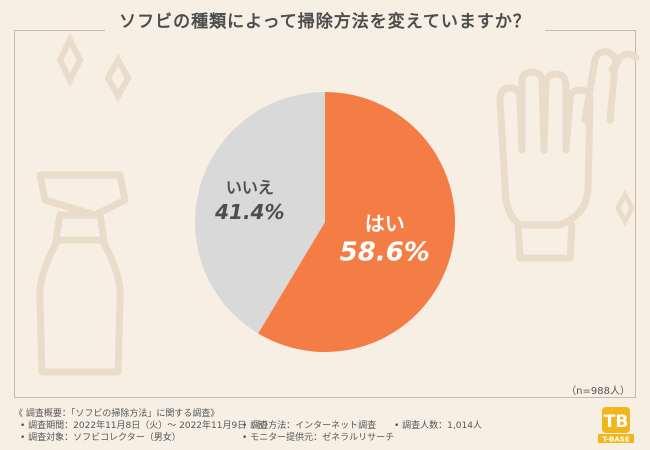 Image resolution: width=650 pixels, height=450 pixels. What do you see at coordinates (385, 224) in the screenshot?
I see `slice-label-1: はい` at bounding box center [385, 224].